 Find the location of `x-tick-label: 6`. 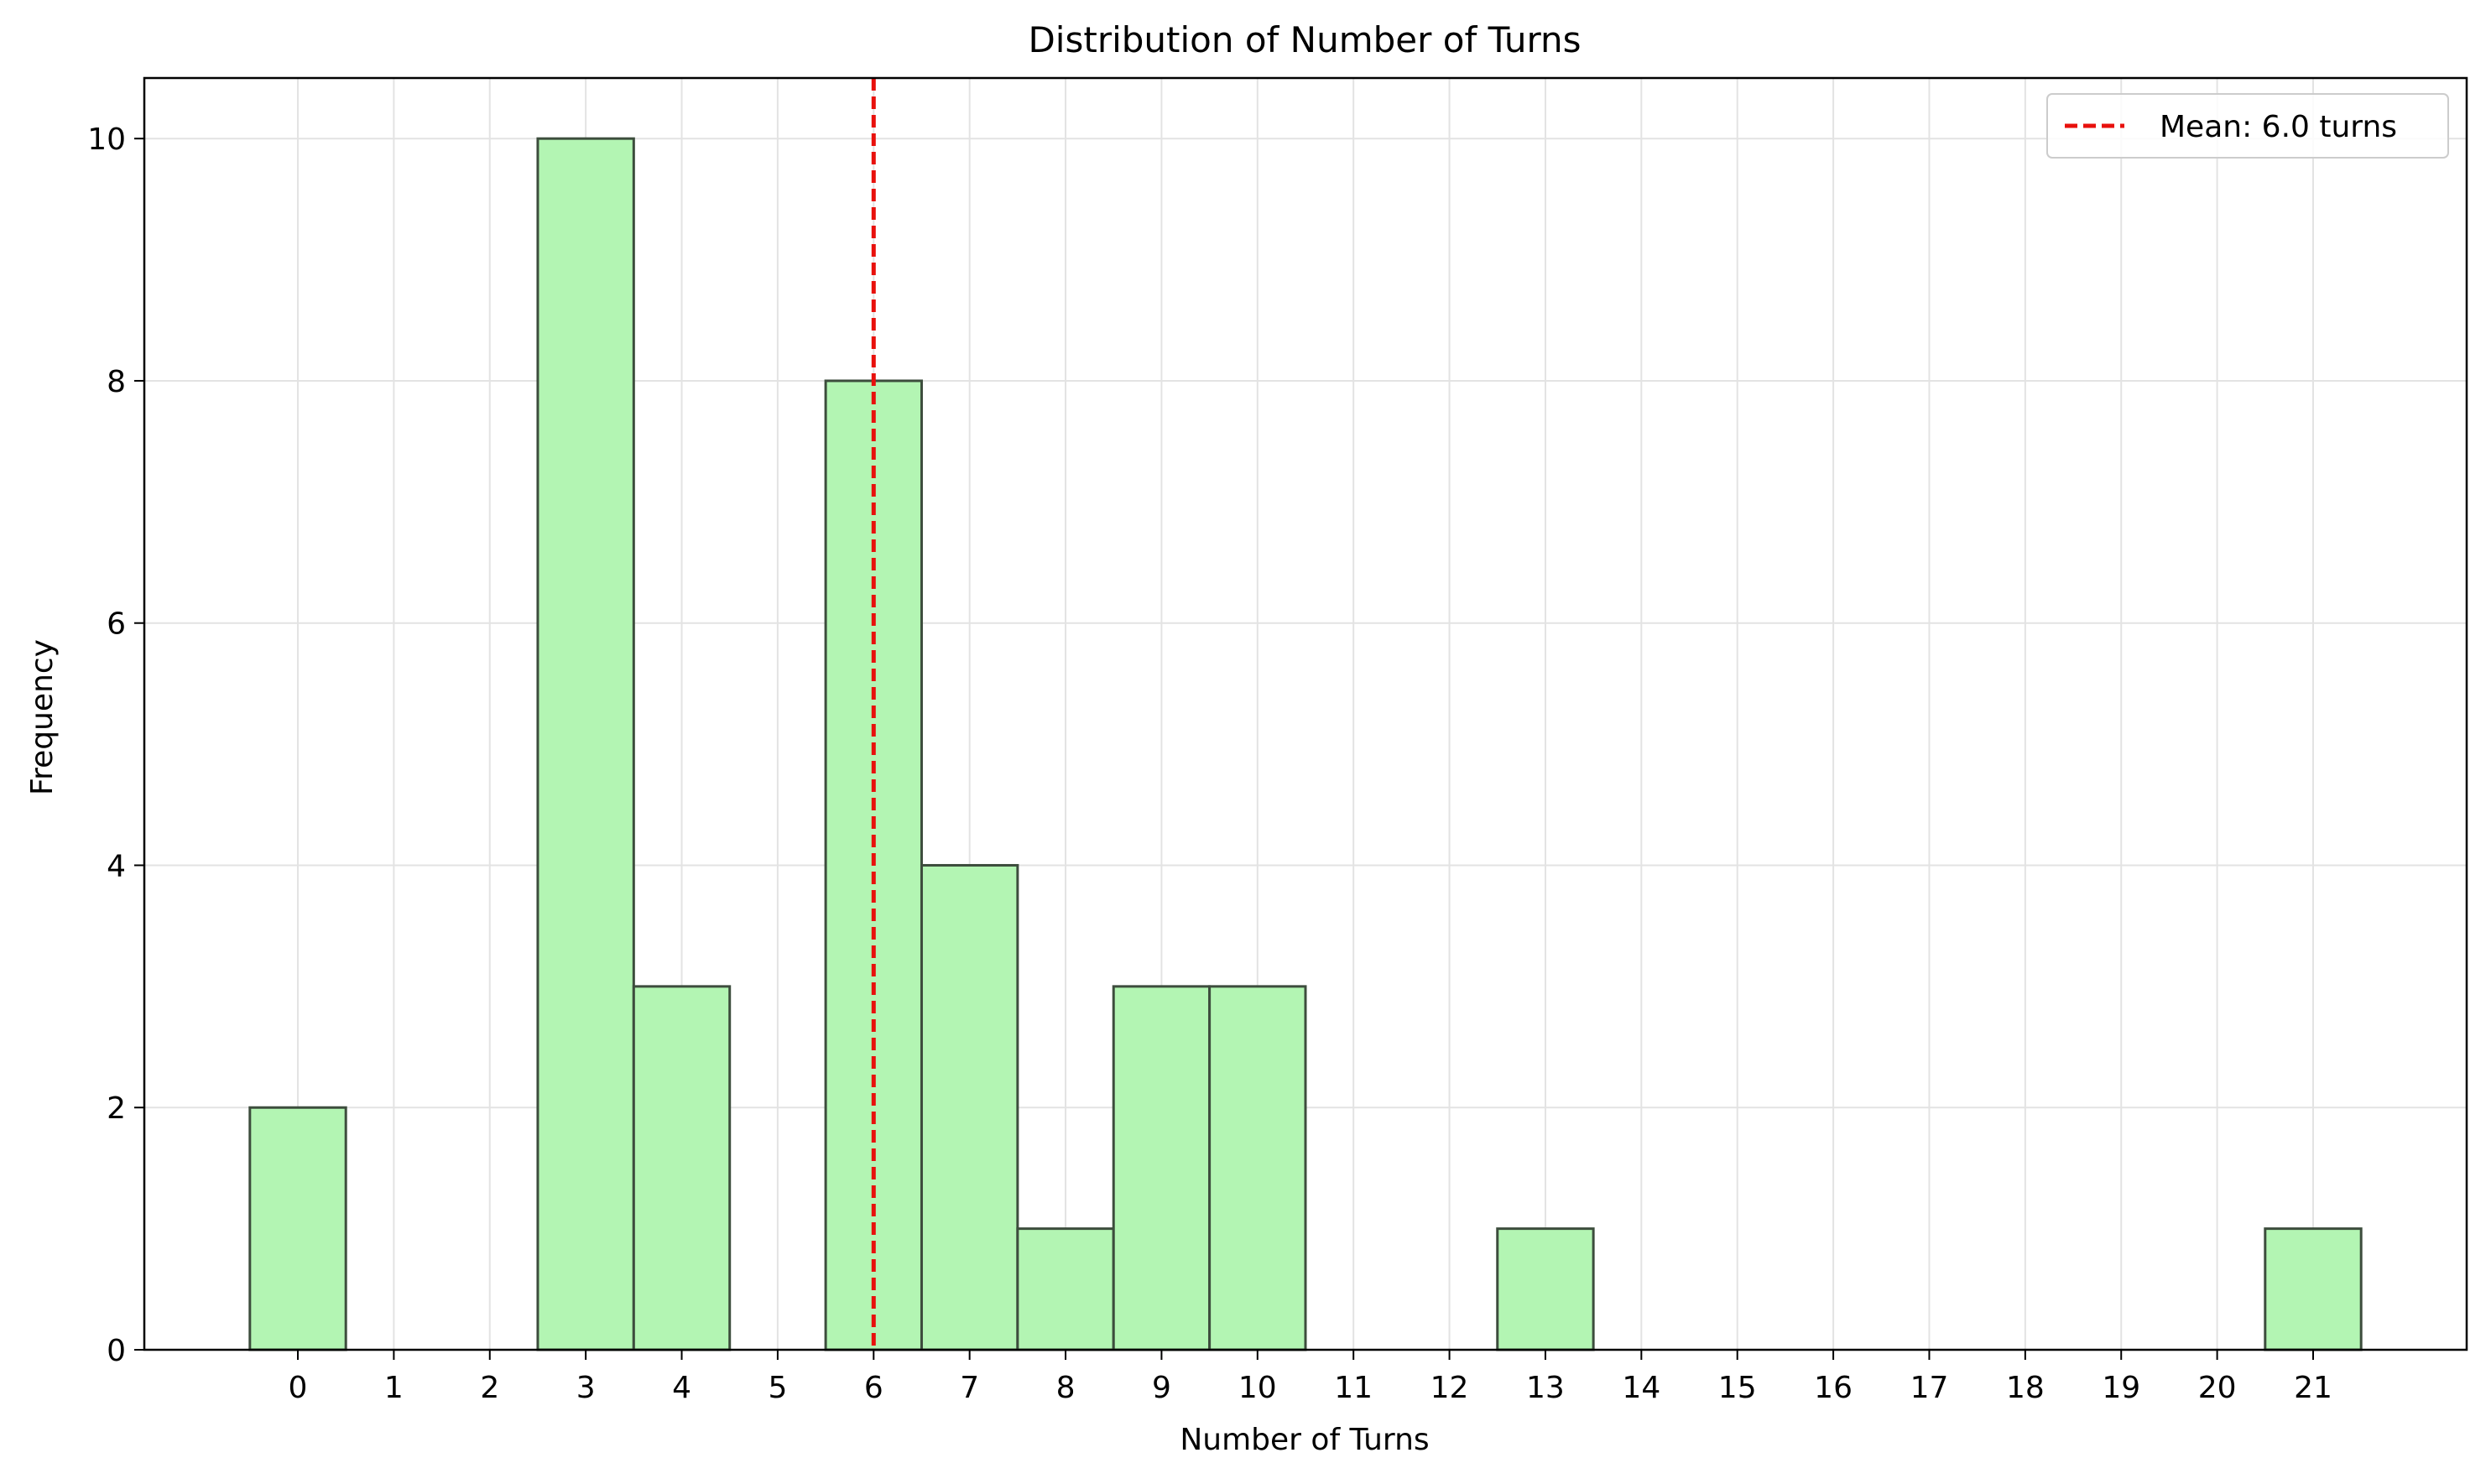

x-tick-label: 6 is located at coordinates (874, 1388).